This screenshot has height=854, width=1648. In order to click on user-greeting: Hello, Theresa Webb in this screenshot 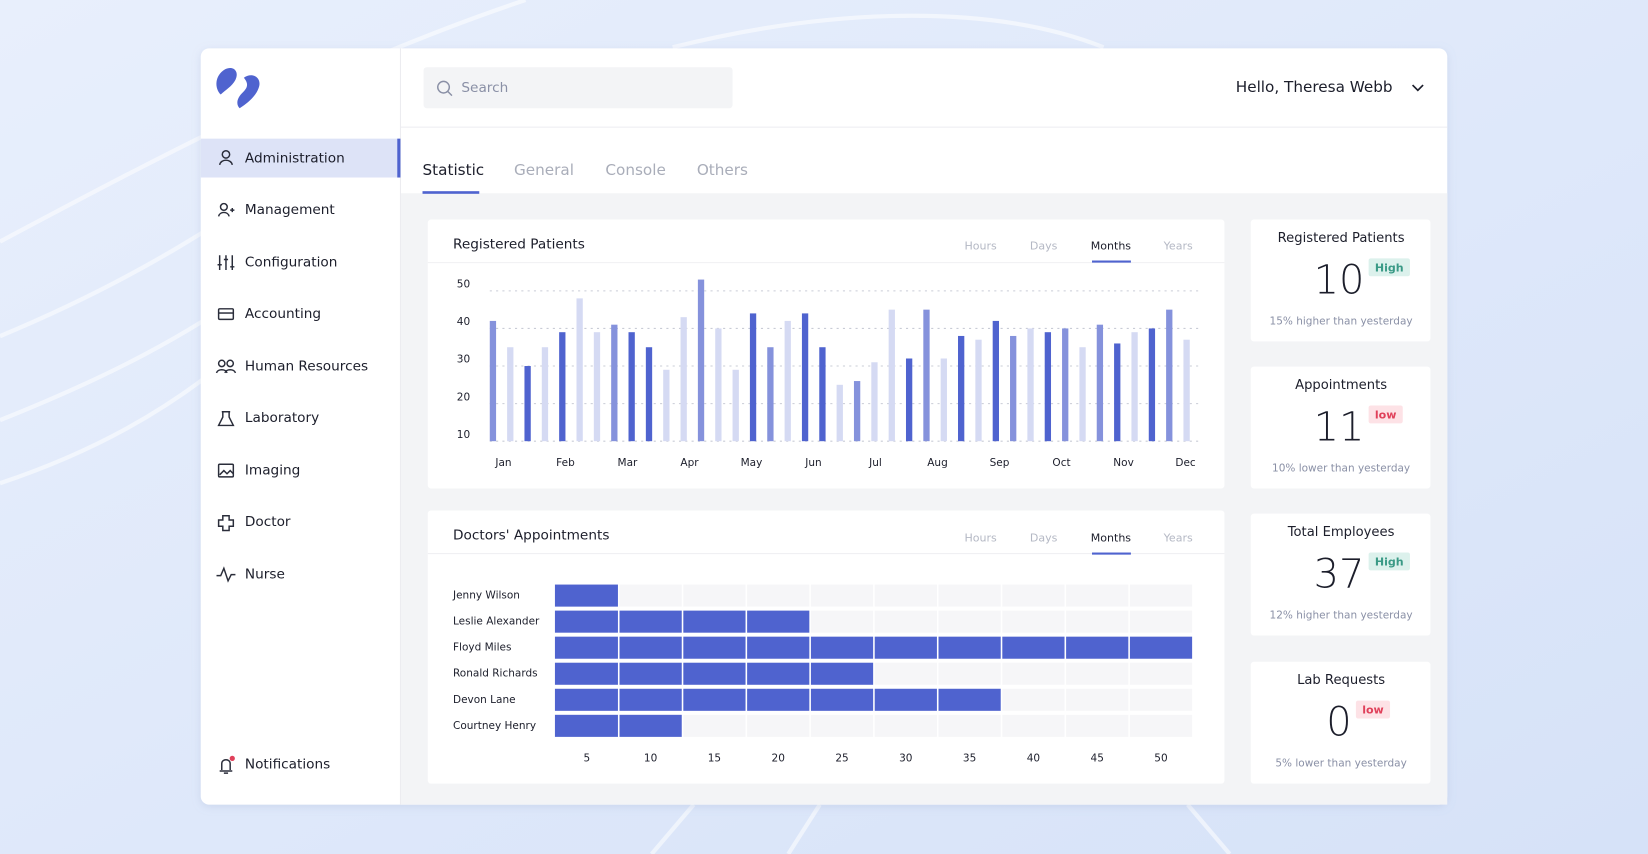, I will do `click(1314, 87)`.